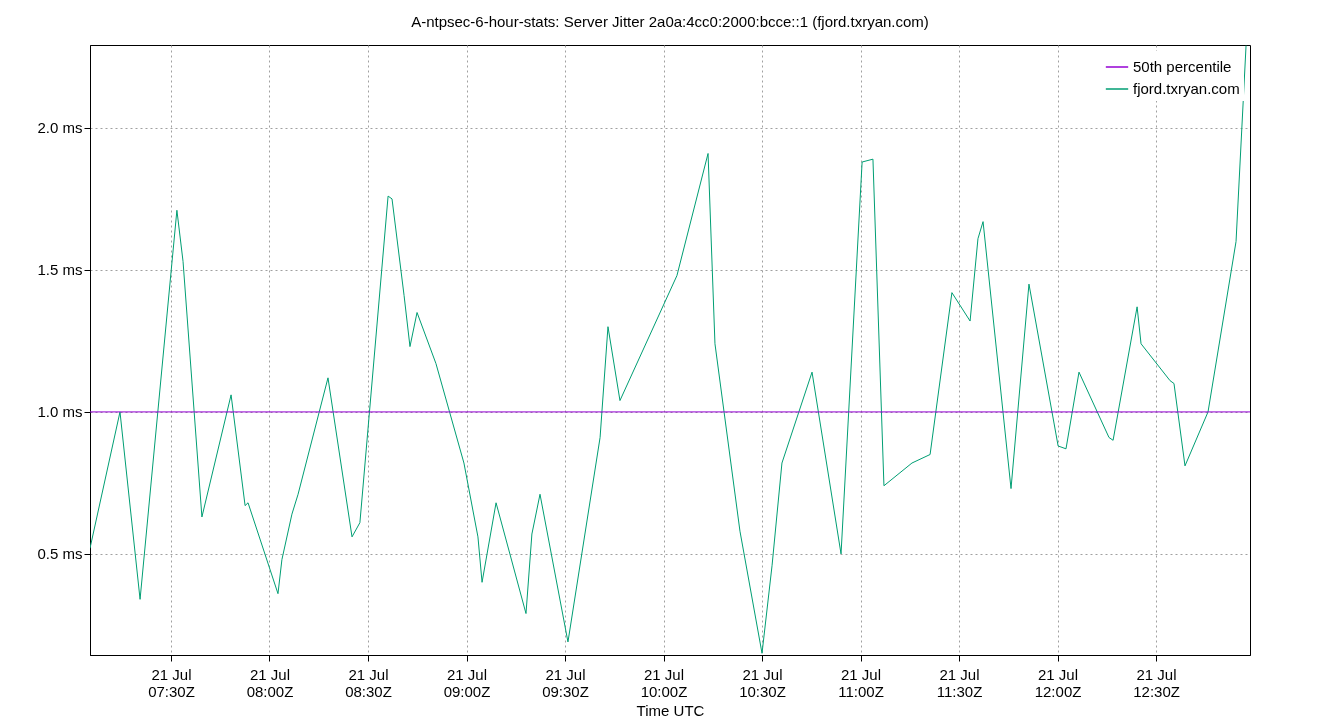  I want to click on x-tick-label: 21 Jul 10:00Z, so click(664, 682).